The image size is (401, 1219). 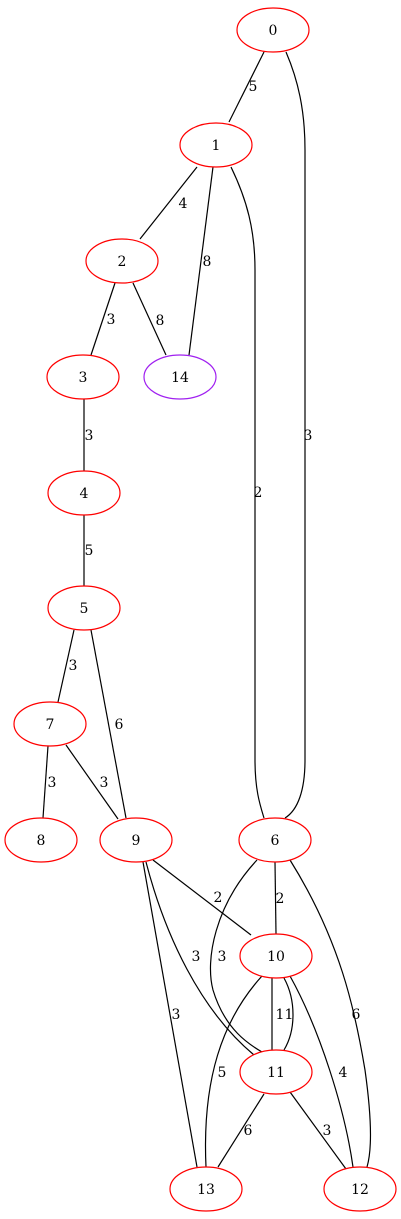 I want to click on node-12: 12, so click(x=360, y=1189).